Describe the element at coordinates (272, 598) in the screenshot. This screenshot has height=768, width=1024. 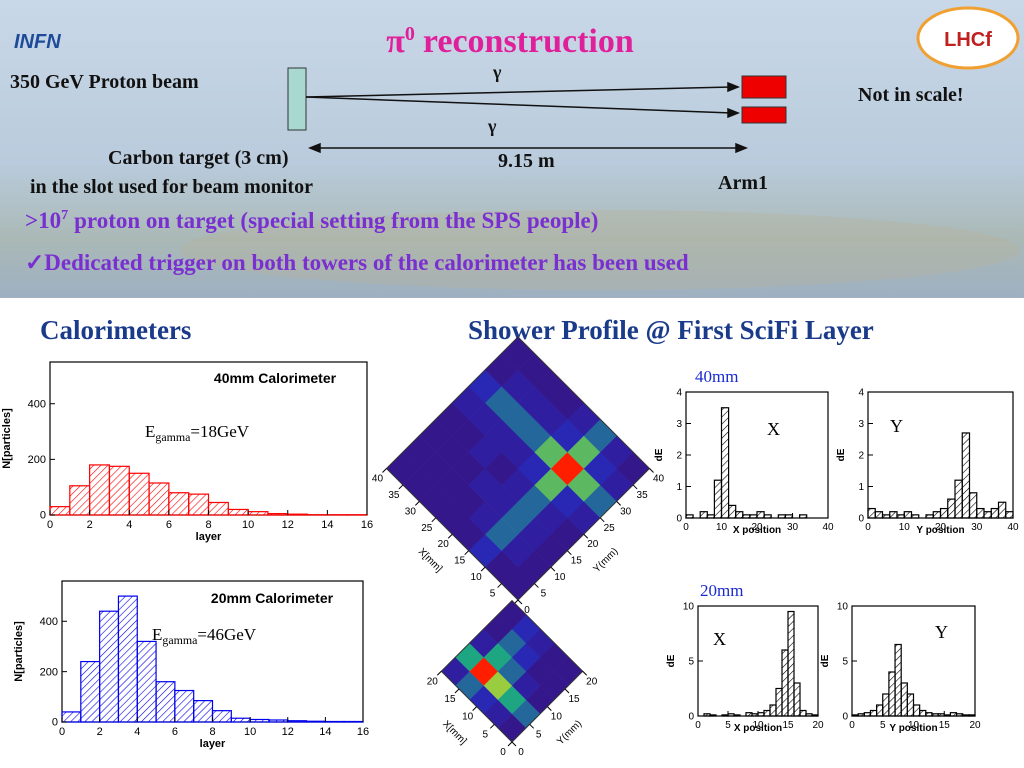
I see `chart-title: 20mm Calorimeter` at that location.